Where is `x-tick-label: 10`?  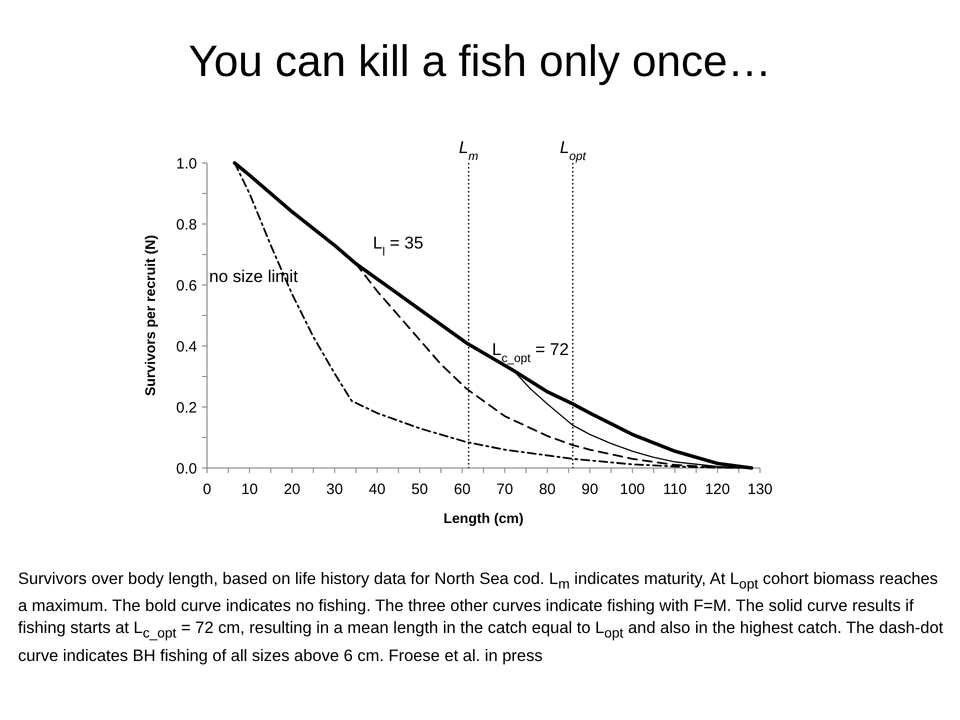 x-tick-label: 10 is located at coordinates (249, 489).